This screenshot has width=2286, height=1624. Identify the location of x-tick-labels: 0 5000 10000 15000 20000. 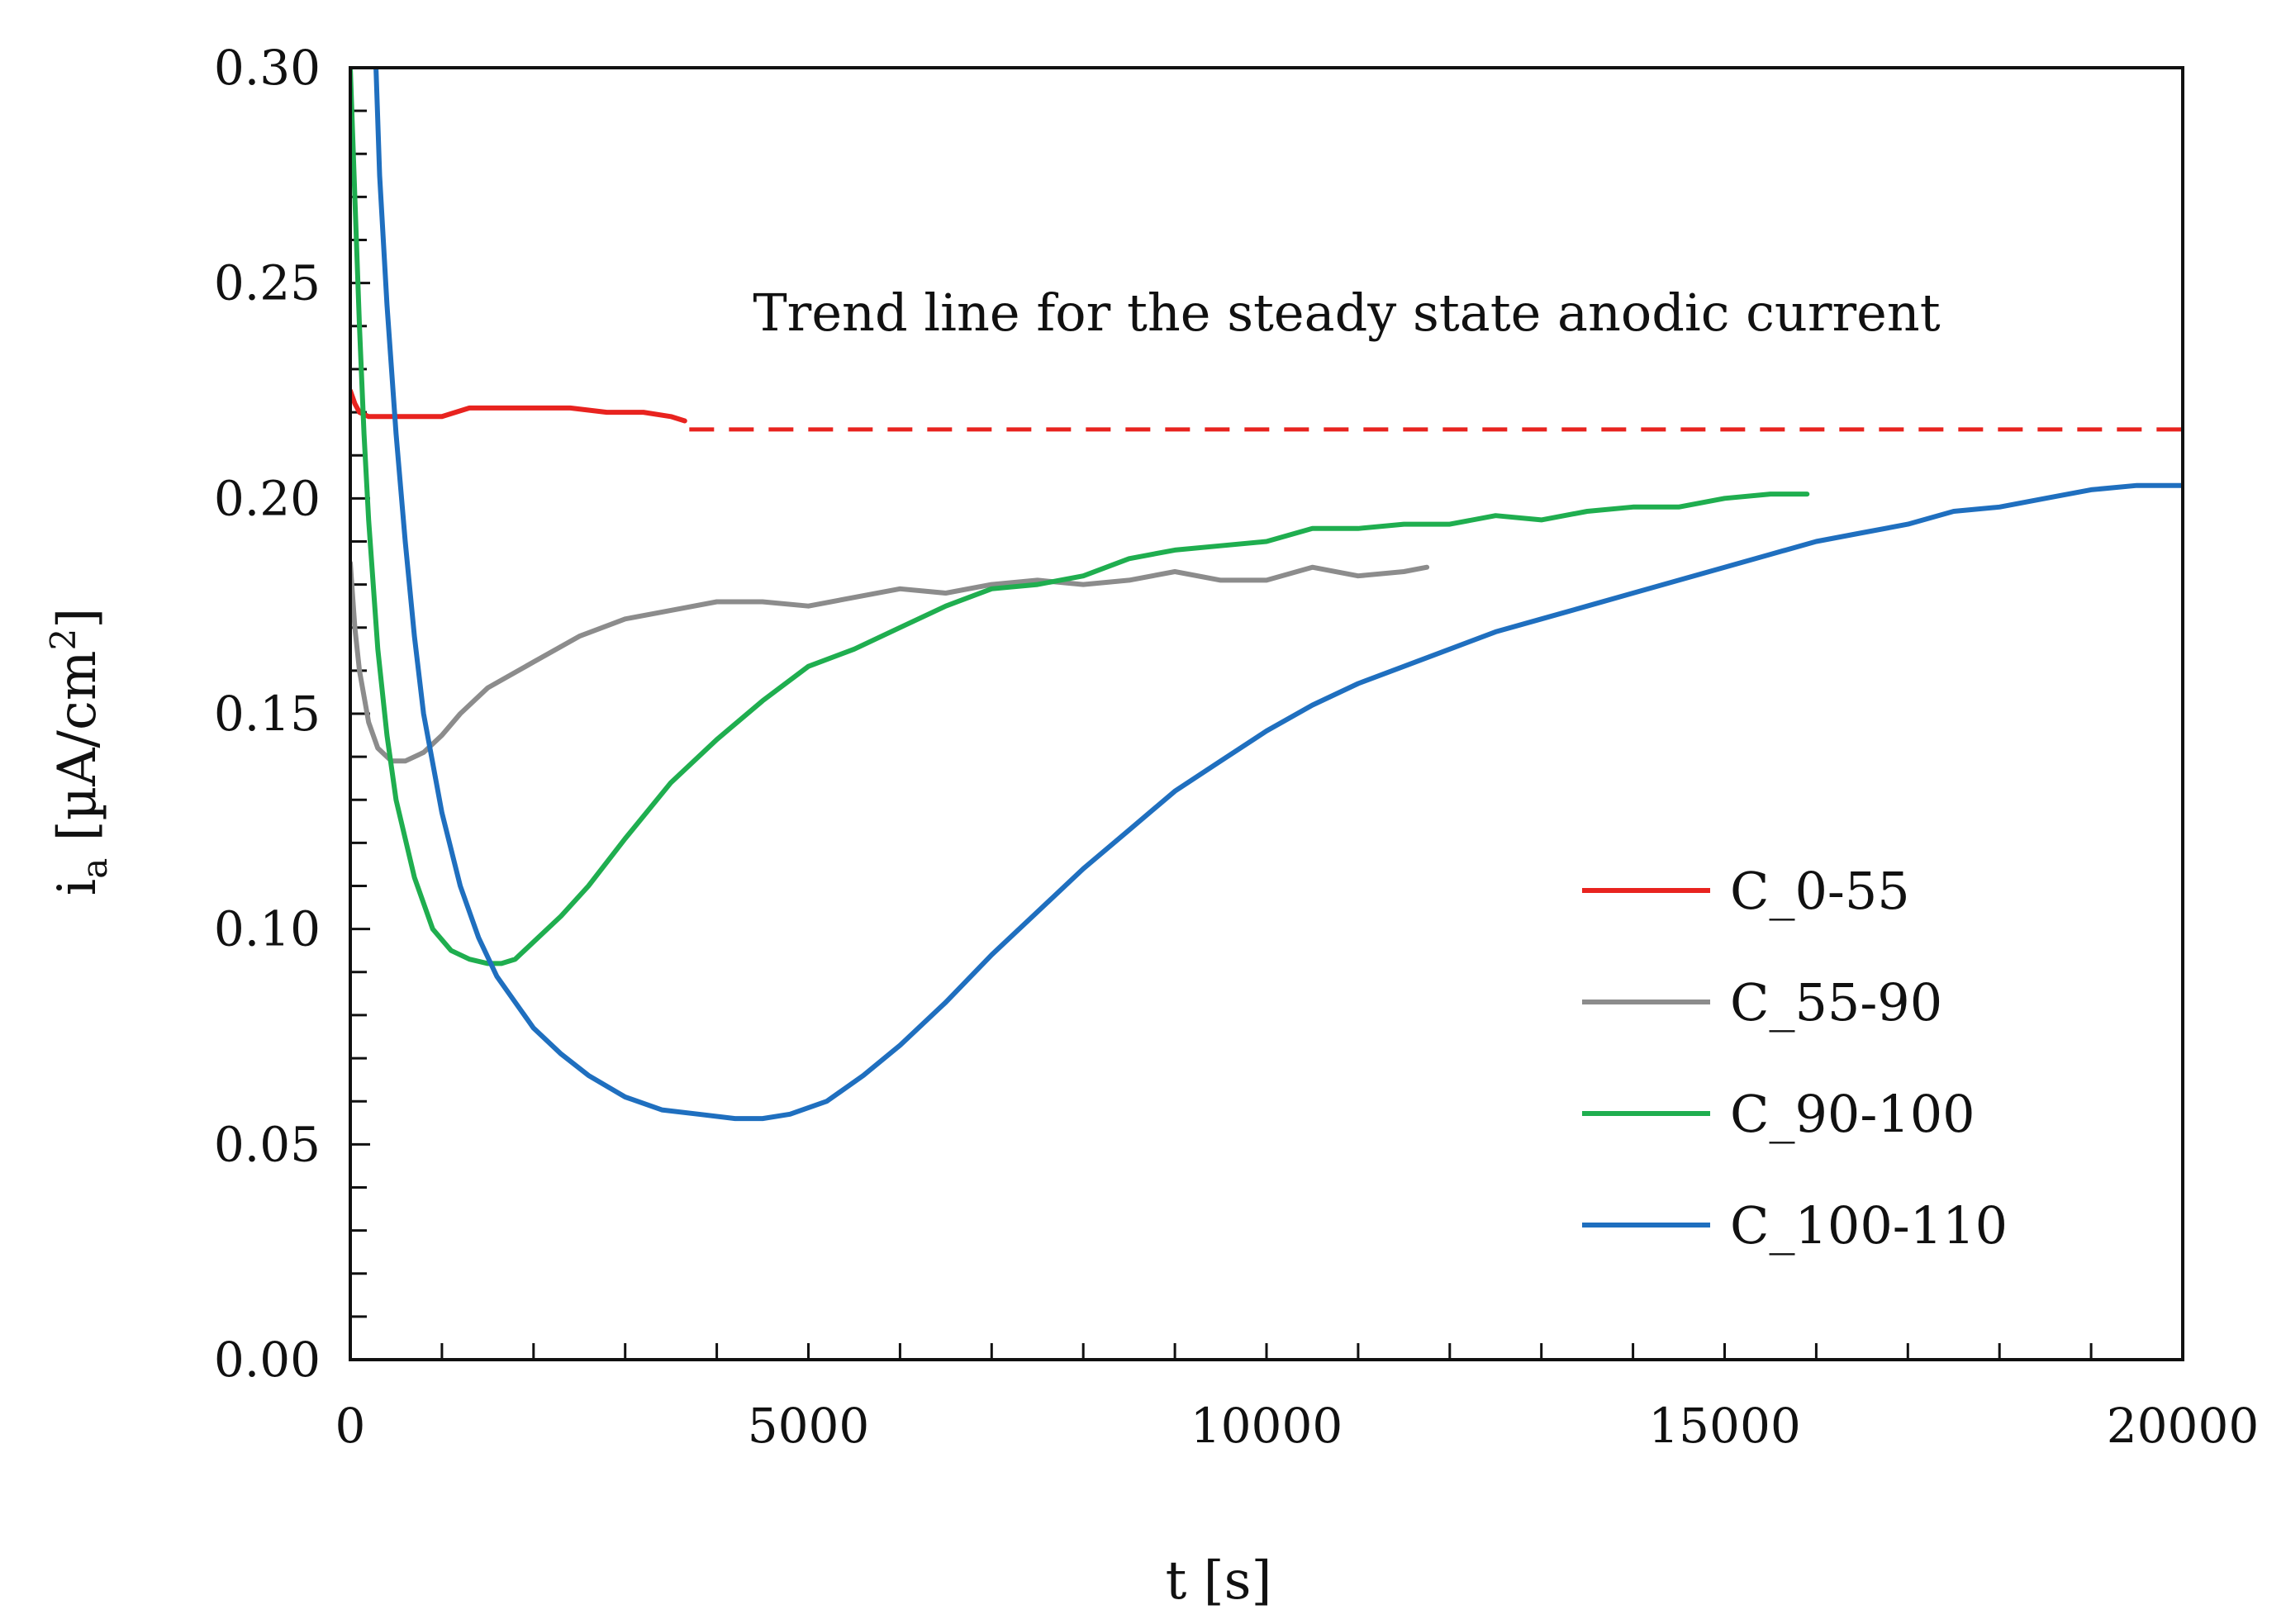
(1297, 1426).